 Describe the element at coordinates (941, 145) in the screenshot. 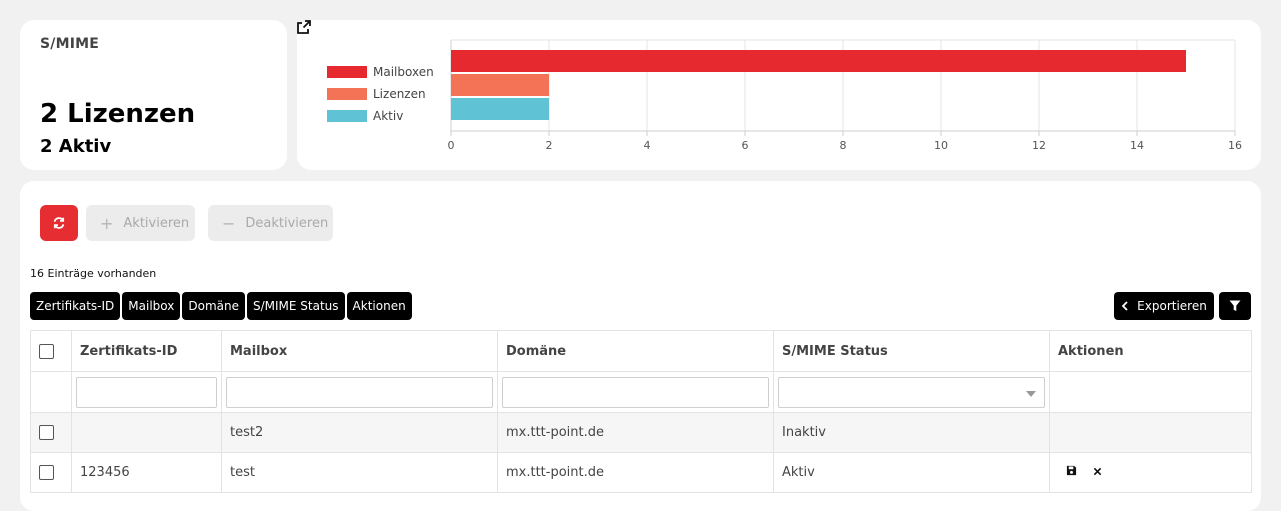

I see `chart-tick-label: 10` at that location.